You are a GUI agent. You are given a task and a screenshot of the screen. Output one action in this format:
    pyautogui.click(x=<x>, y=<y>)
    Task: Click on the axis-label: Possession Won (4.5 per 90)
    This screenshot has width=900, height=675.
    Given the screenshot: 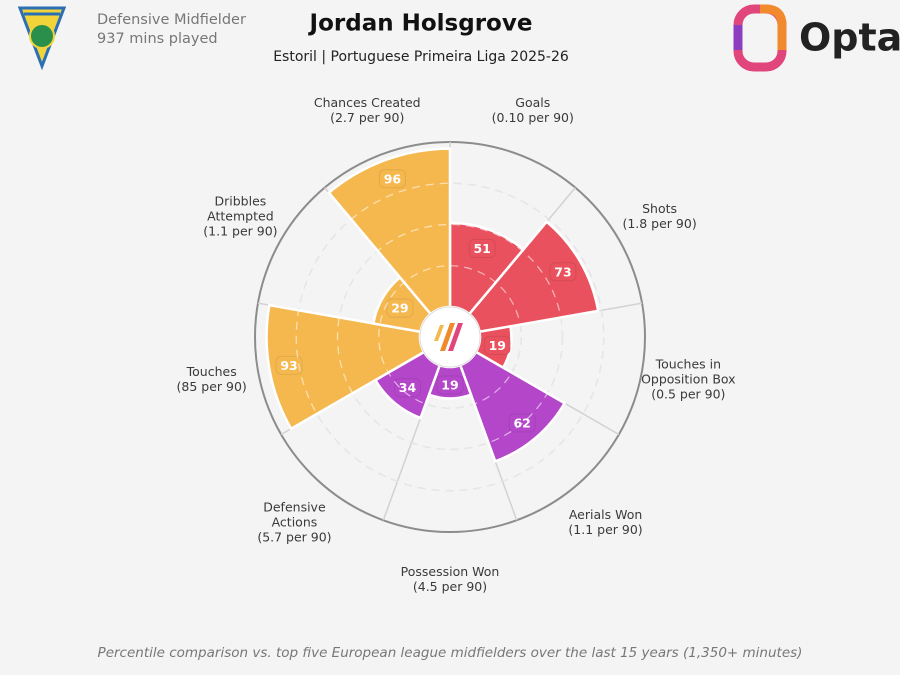 What is the action you would take?
    pyautogui.click(x=450, y=579)
    